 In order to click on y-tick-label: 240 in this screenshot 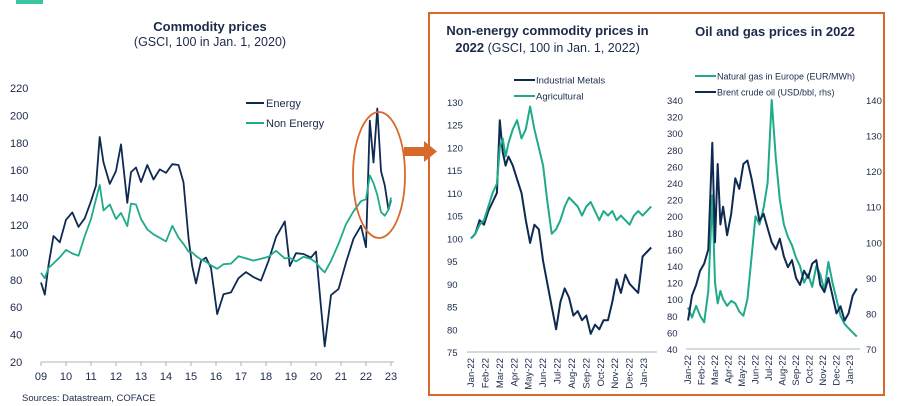, I will do `click(675, 184)`.